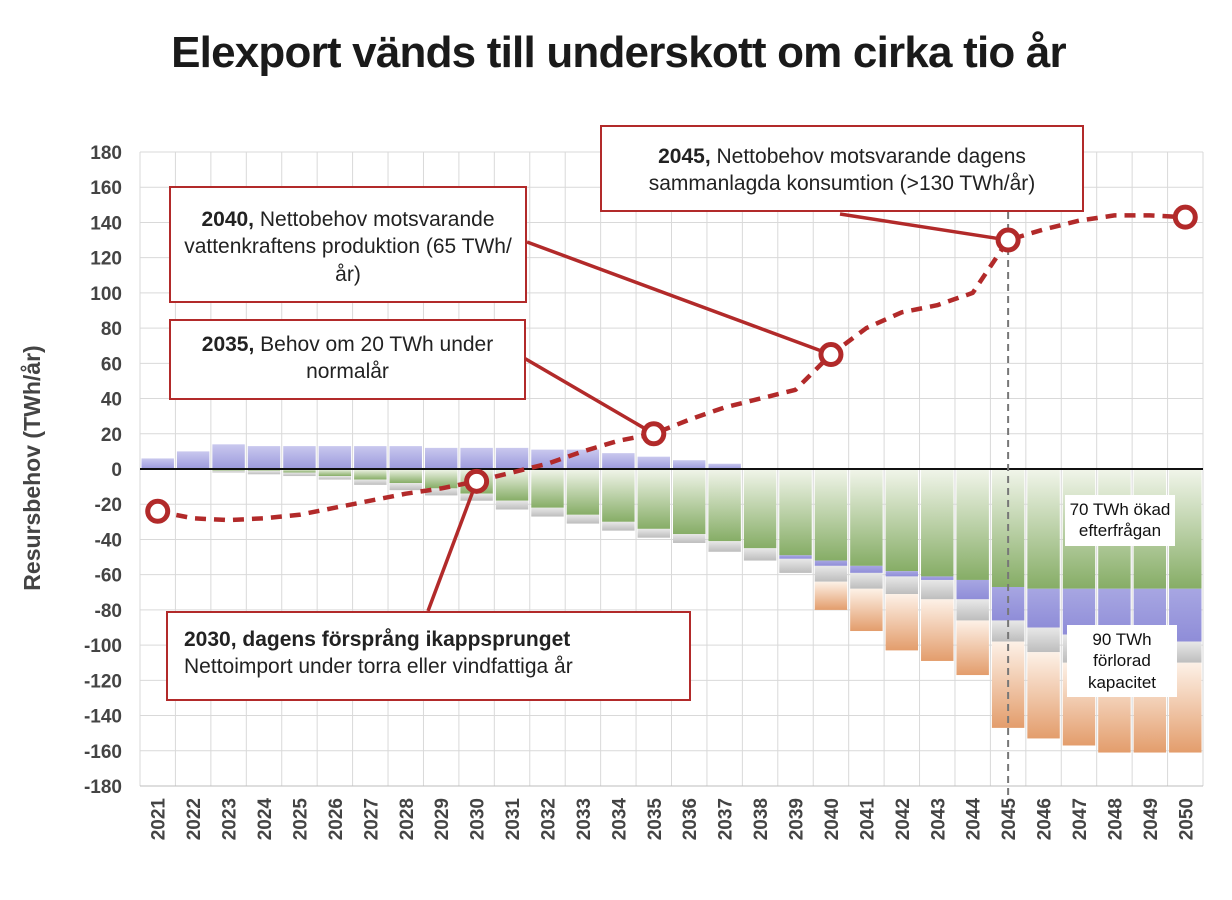  What do you see at coordinates (111, 329) in the screenshot?
I see `y-tick-label: 80` at bounding box center [111, 329].